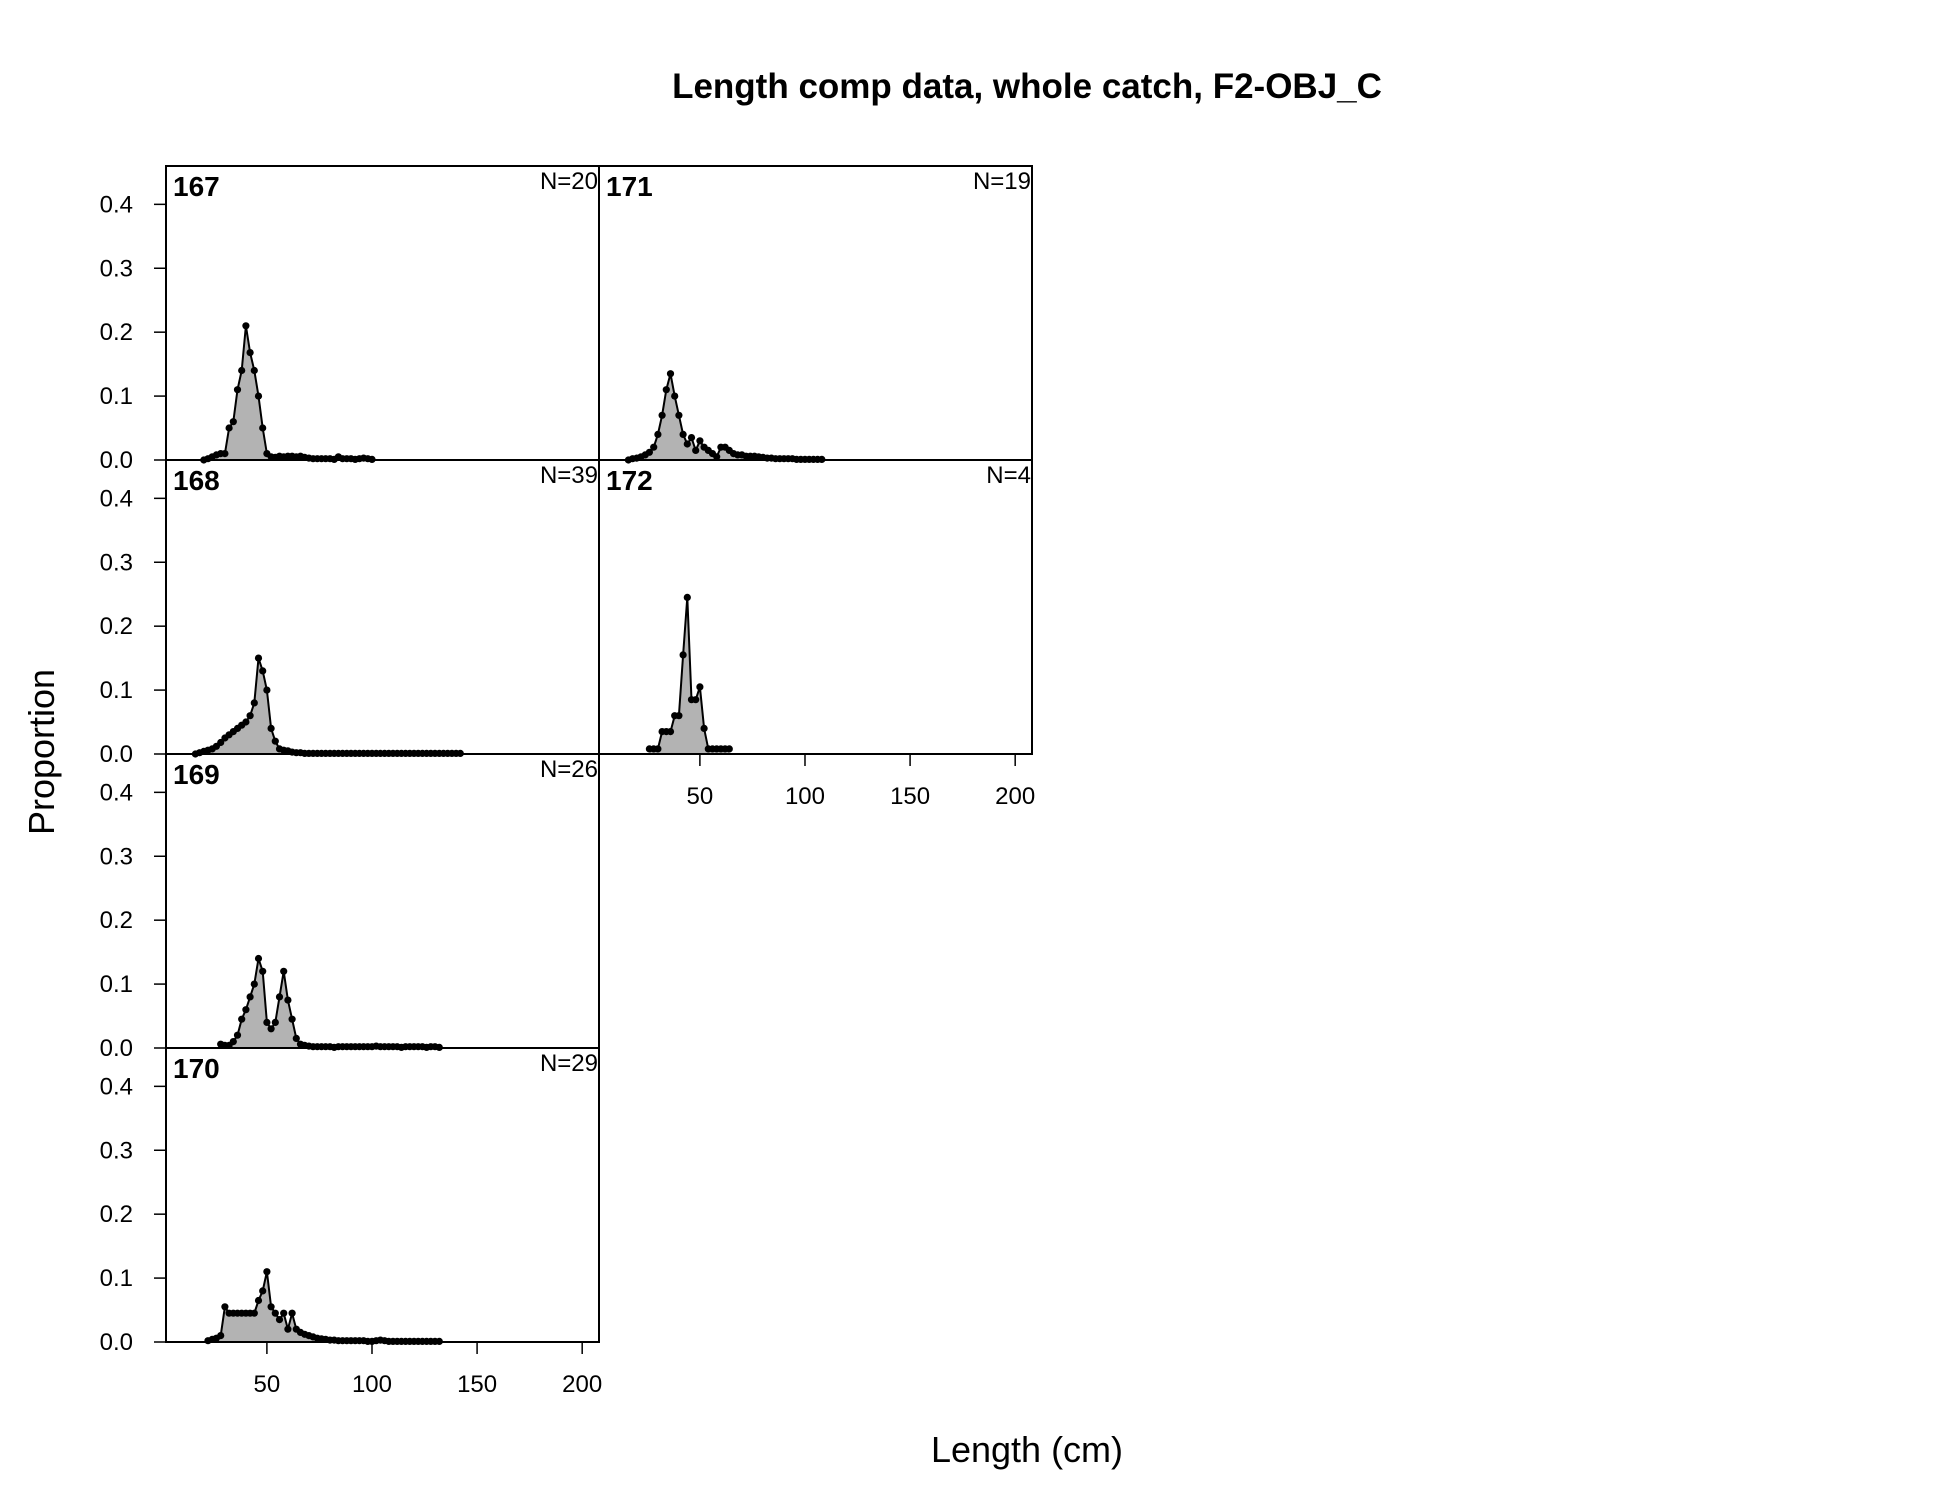 This screenshot has height=1500, width=1950. Describe the element at coordinates (196, 1068) in the screenshot. I see `panel-label: 170` at that location.